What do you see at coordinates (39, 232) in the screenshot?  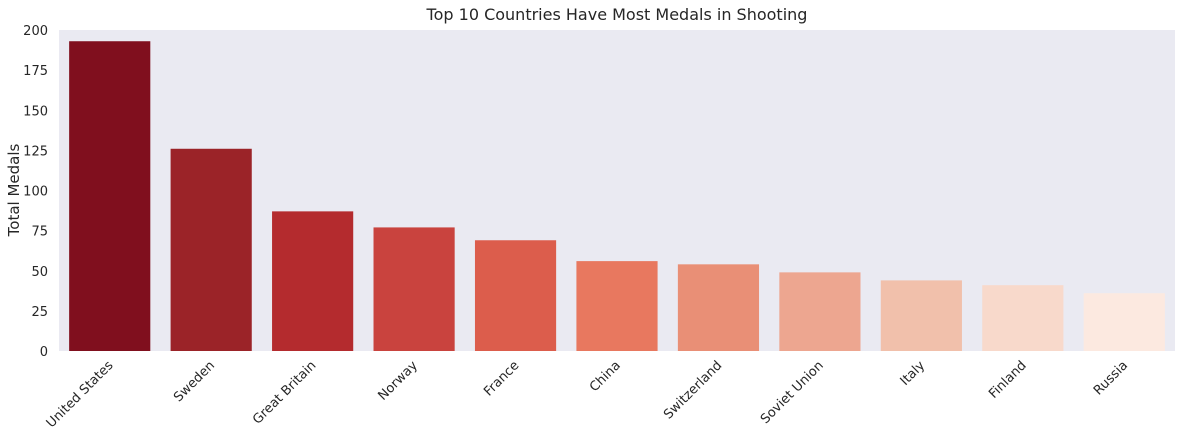 I see `y-tick-label: 75` at bounding box center [39, 232].